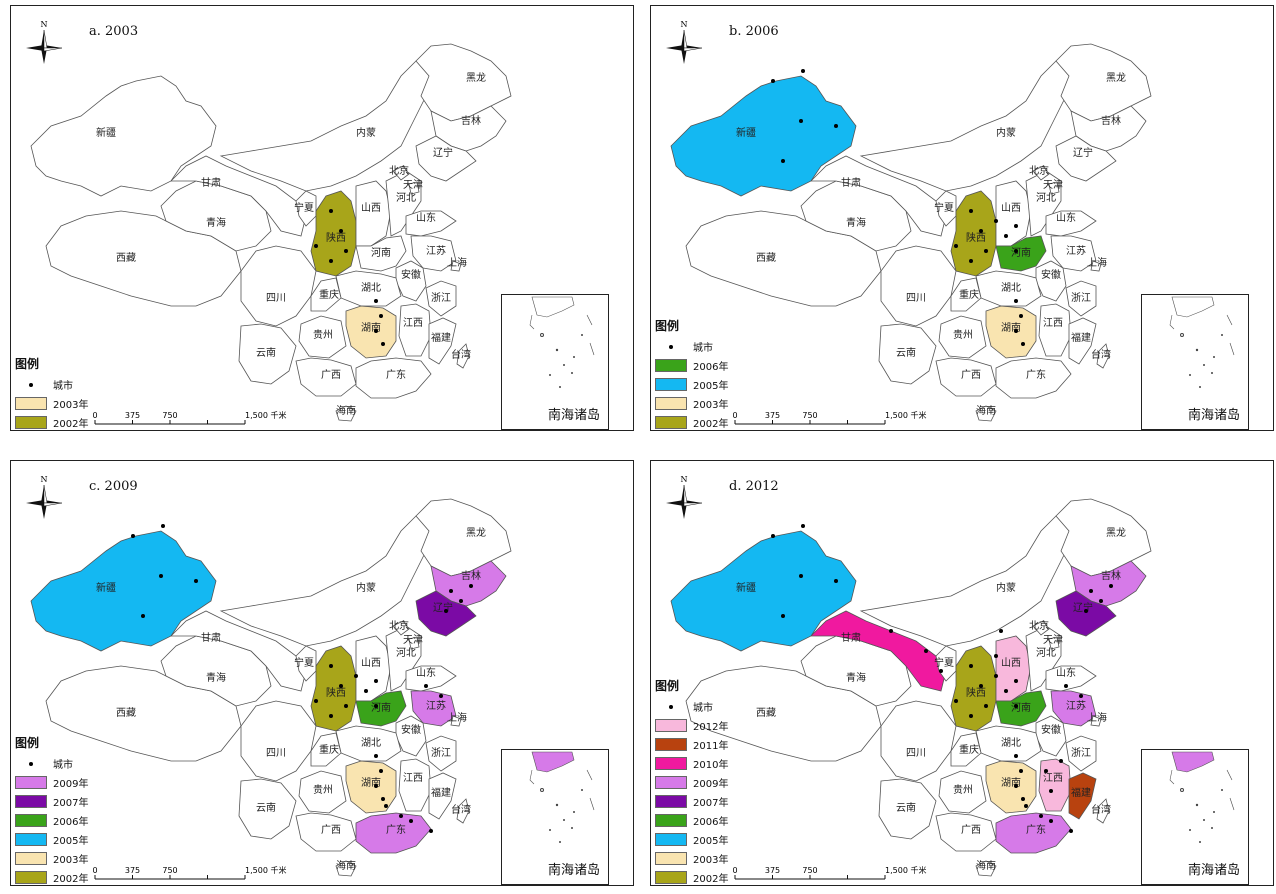 The height and width of the screenshot is (894, 1276). Describe the element at coordinates (573, 870) in the screenshot. I see `inset-label: 南海诸岛` at that location.